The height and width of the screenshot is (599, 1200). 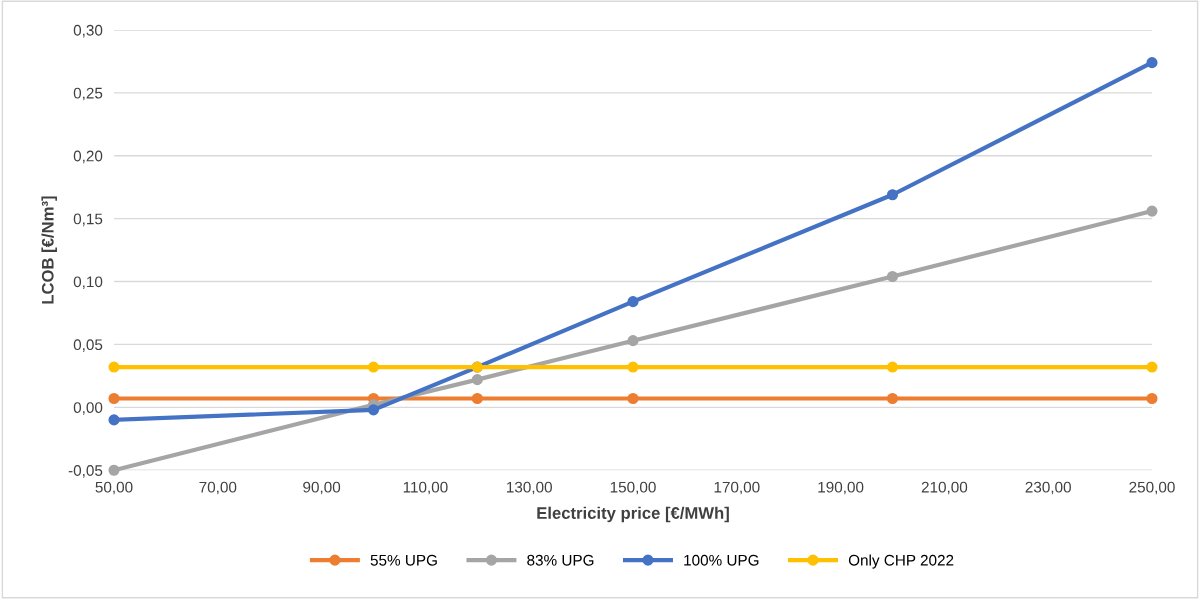 What do you see at coordinates (85, 471) in the screenshot?
I see `y-tick-label: -0,05` at bounding box center [85, 471].